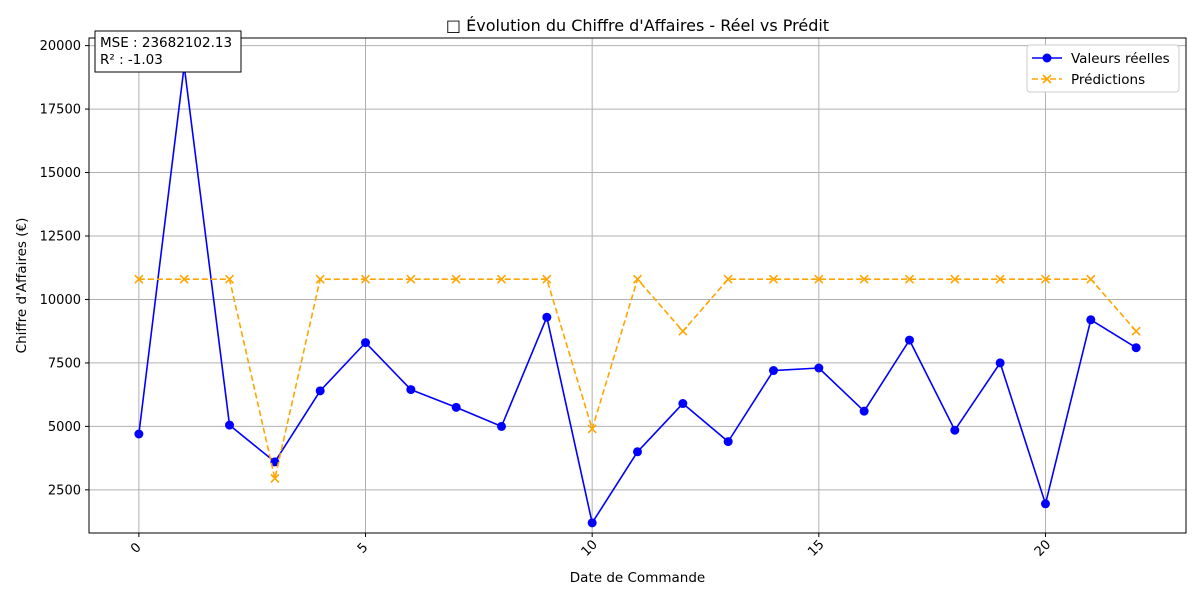  What do you see at coordinates (60, 237) in the screenshot?
I see `y-tick-label: 12500` at bounding box center [60, 237].